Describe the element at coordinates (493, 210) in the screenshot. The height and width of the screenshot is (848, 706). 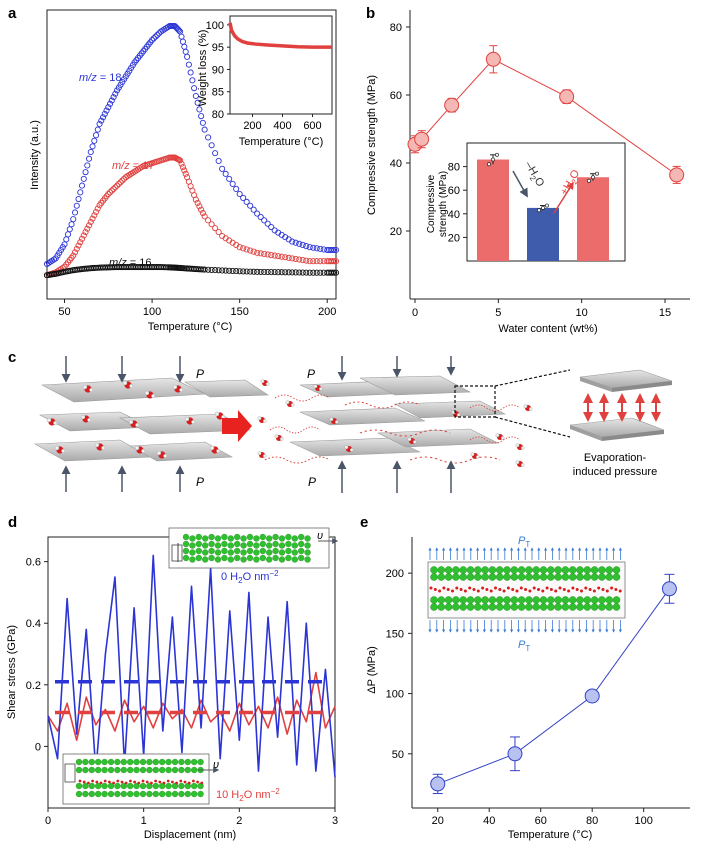
I see `inset-bar` at that location.